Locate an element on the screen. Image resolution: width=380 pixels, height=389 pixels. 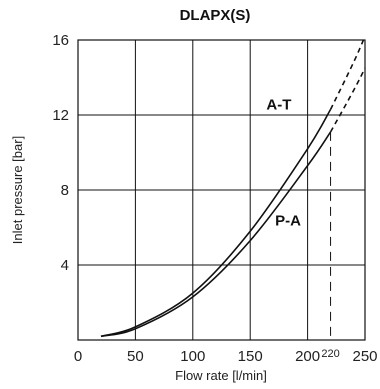
y-tick-label: 16 is located at coordinates (60, 40).